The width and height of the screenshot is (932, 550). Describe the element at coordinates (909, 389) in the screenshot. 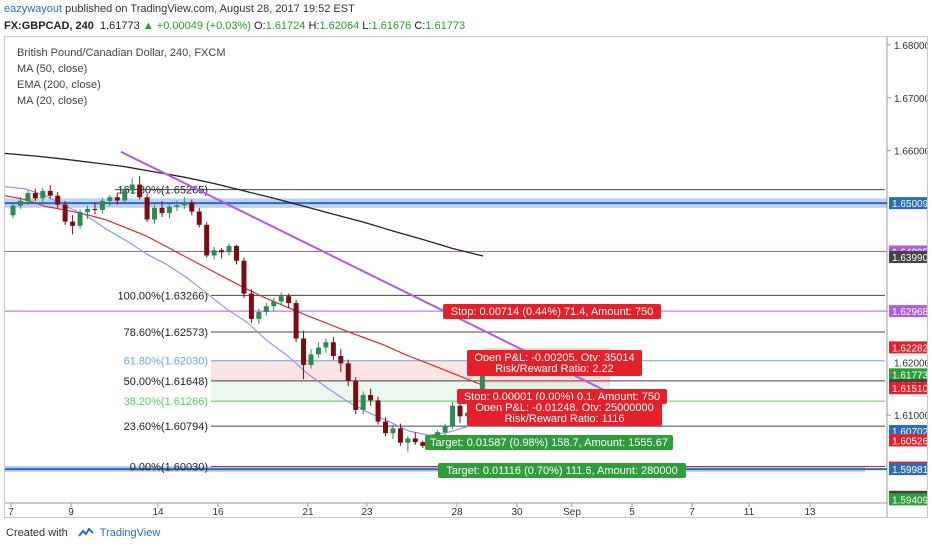

I see `price-axis-label: 1.61510` at that location.